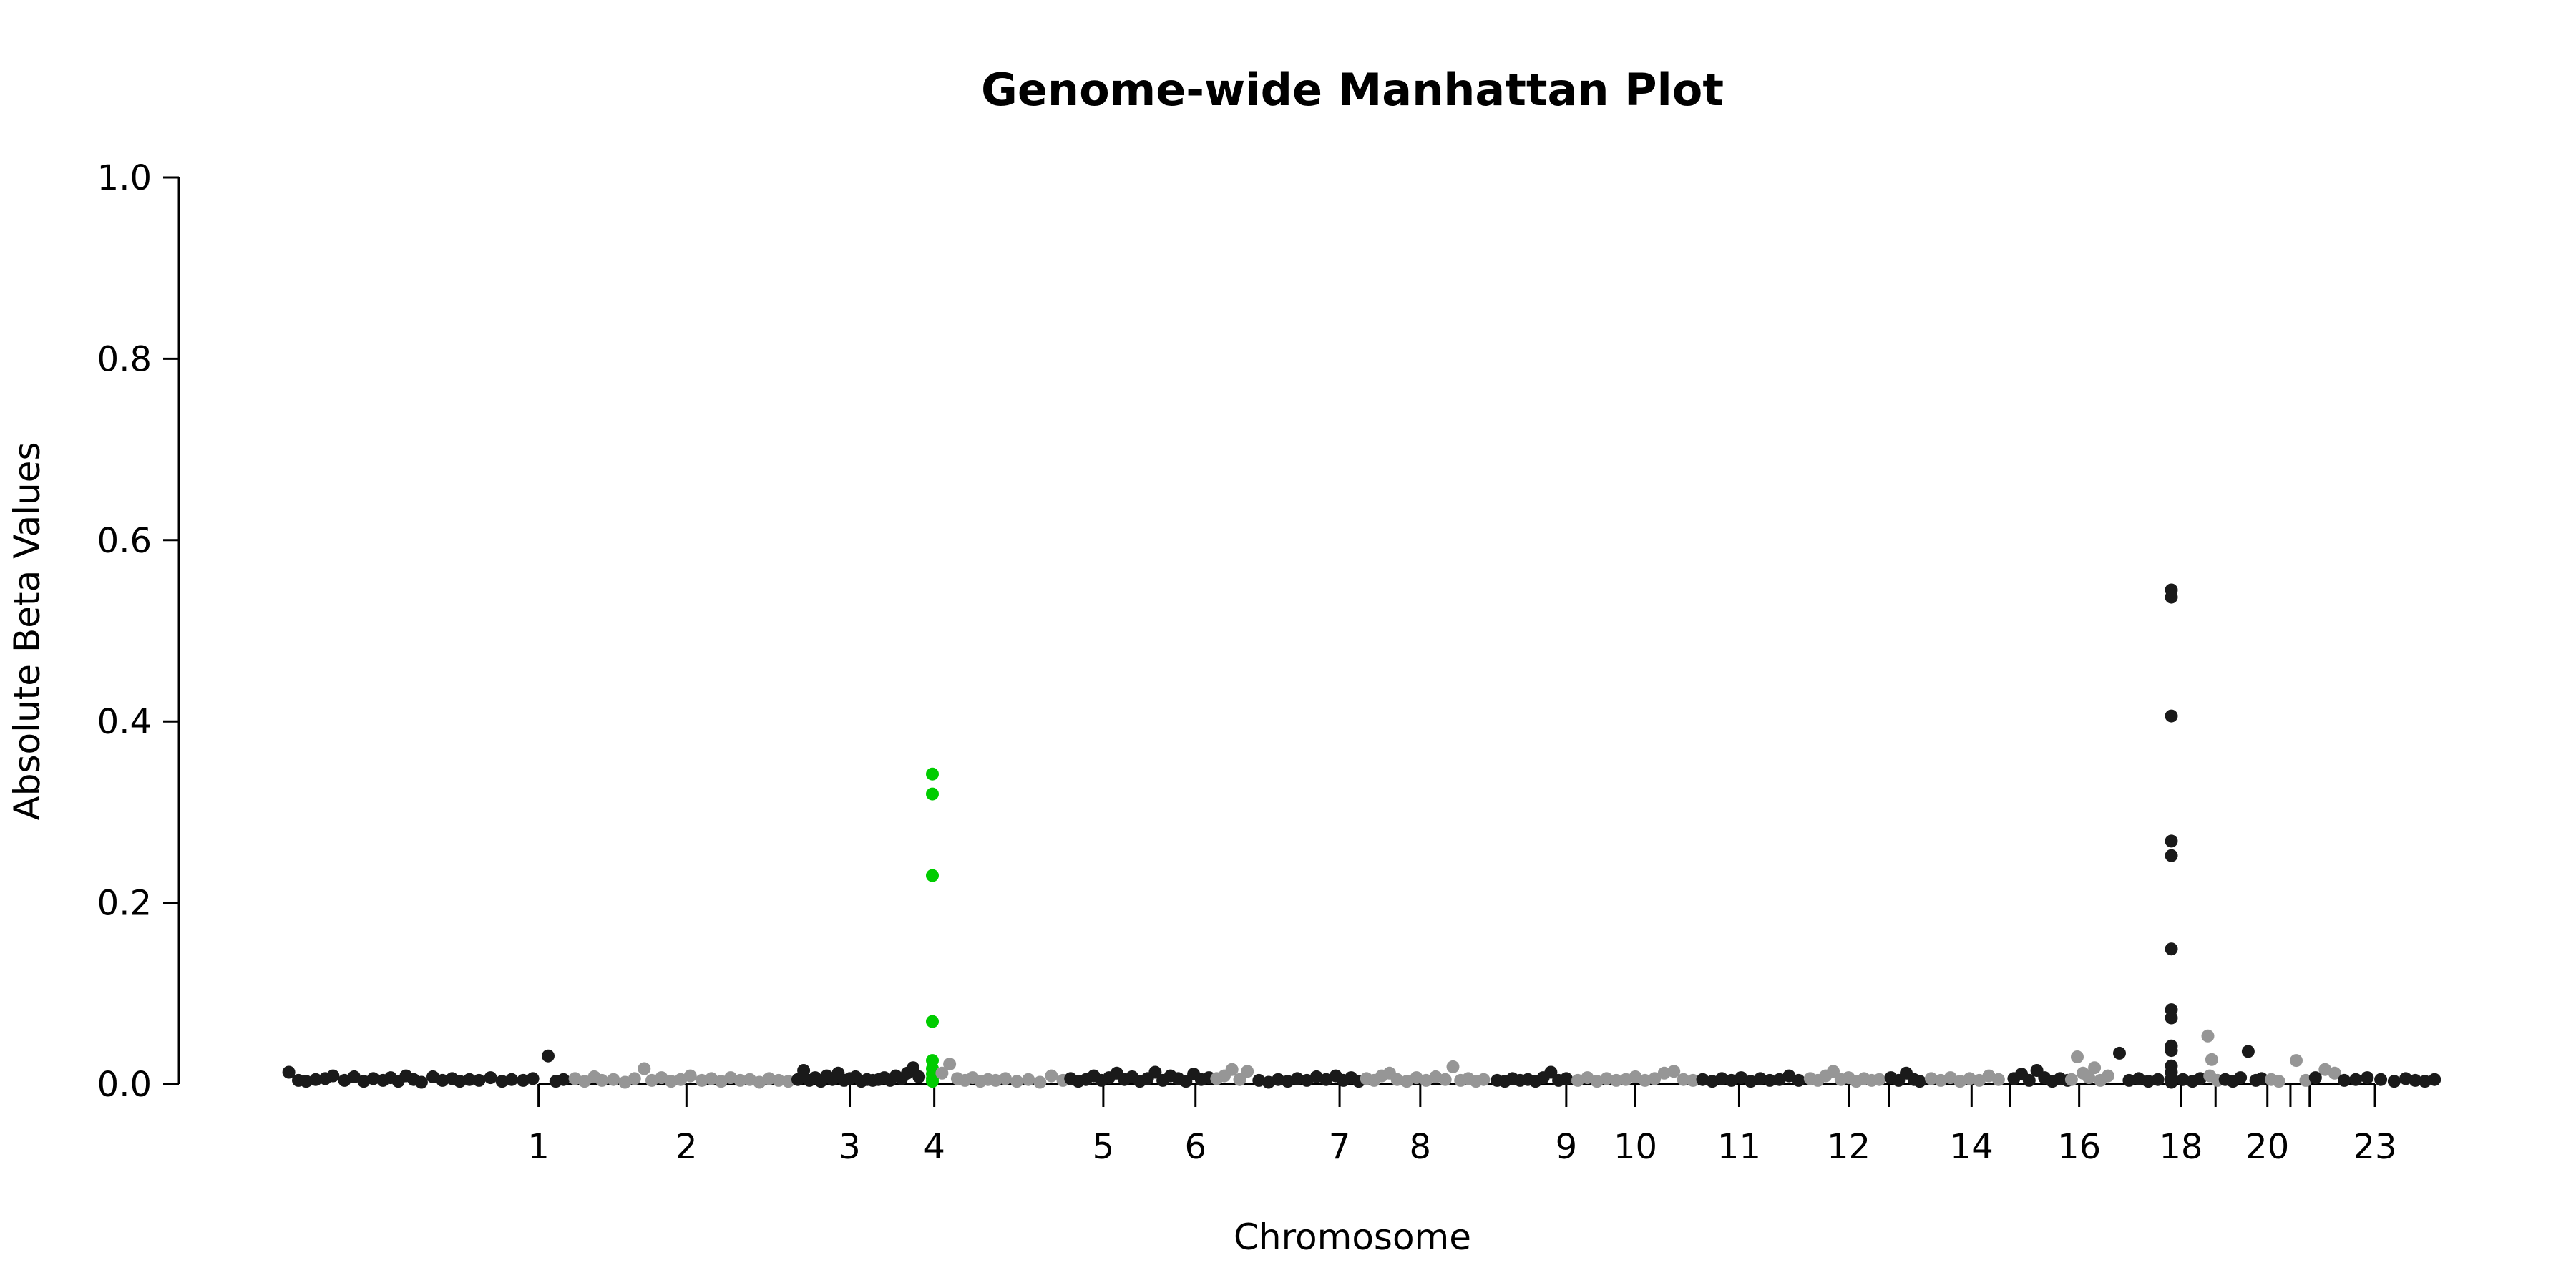 The image size is (2576, 1288). I want to click on x-tick-label: 6, so click(1195, 1147).